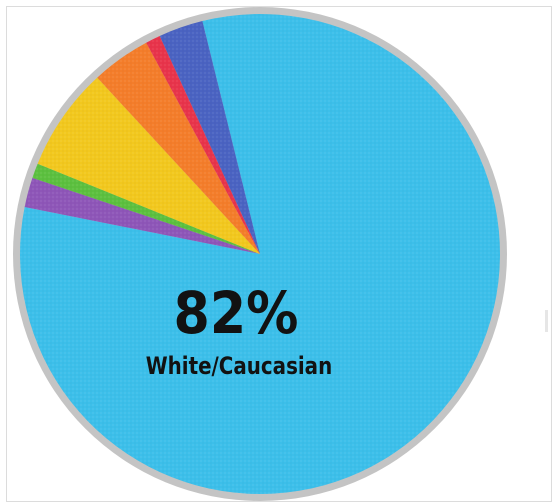 The height and width of the screenshot is (504, 554). I want to click on callout-percent: 82%, so click(236, 313).